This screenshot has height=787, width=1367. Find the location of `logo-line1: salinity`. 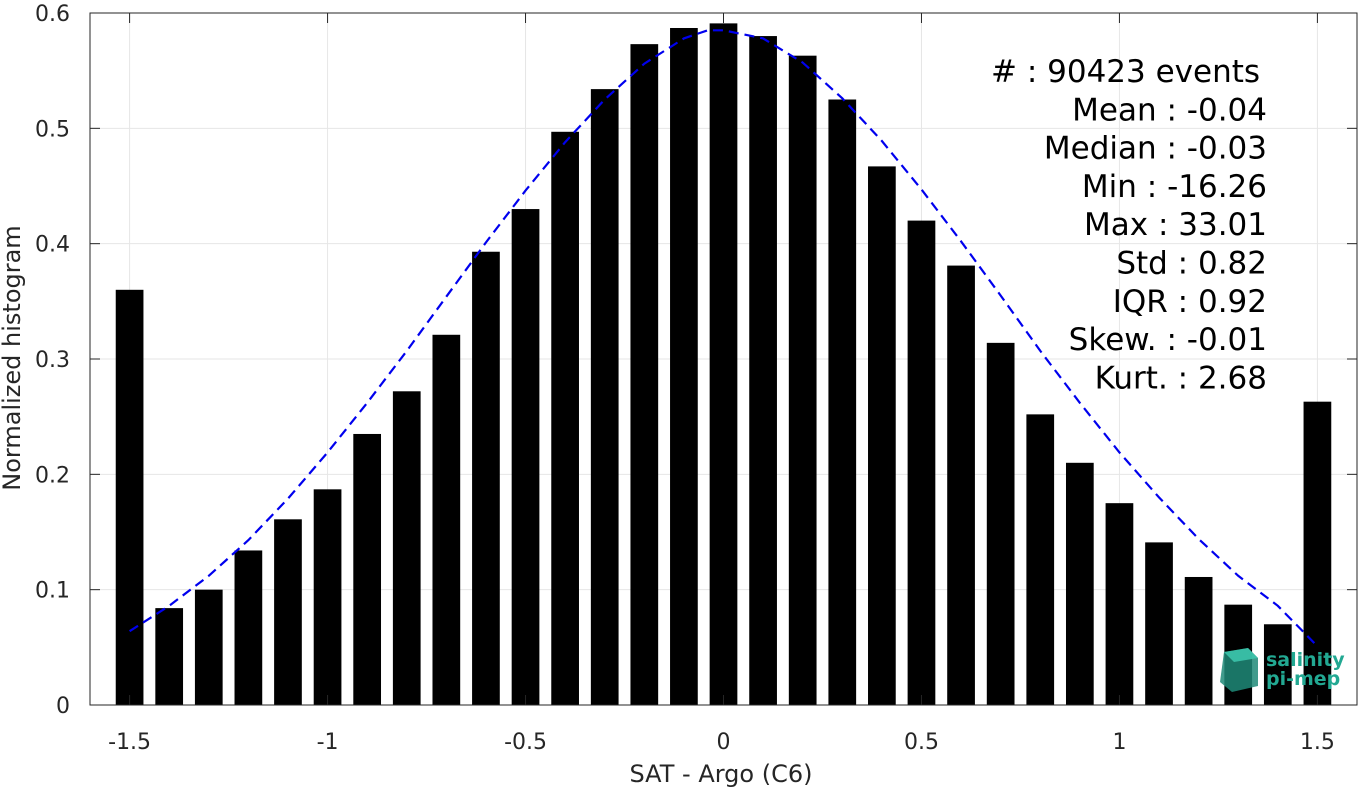

logo-line1: salinity is located at coordinates (1305, 660).